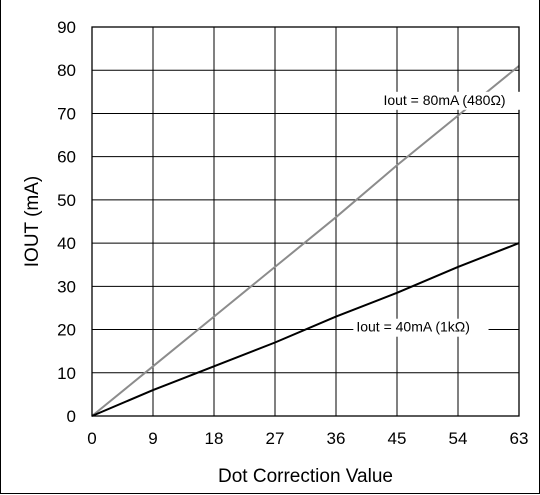 This screenshot has width=540, height=495. I want to click on y-tick-label: 10, so click(66, 373).